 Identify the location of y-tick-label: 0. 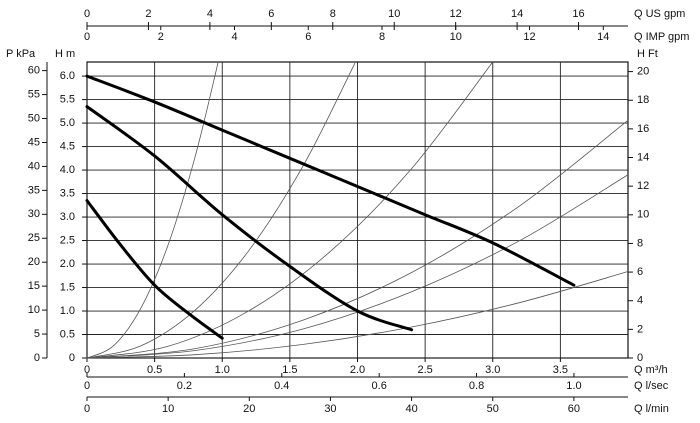
(72, 358).